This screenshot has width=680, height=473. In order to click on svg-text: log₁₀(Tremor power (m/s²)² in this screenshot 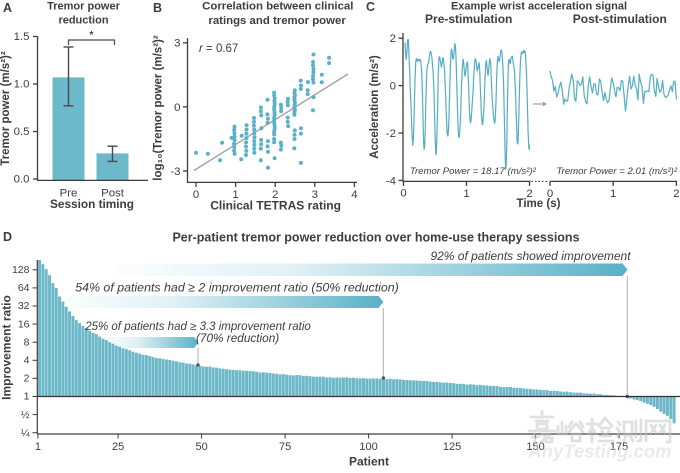, I will do `click(159, 108)`.